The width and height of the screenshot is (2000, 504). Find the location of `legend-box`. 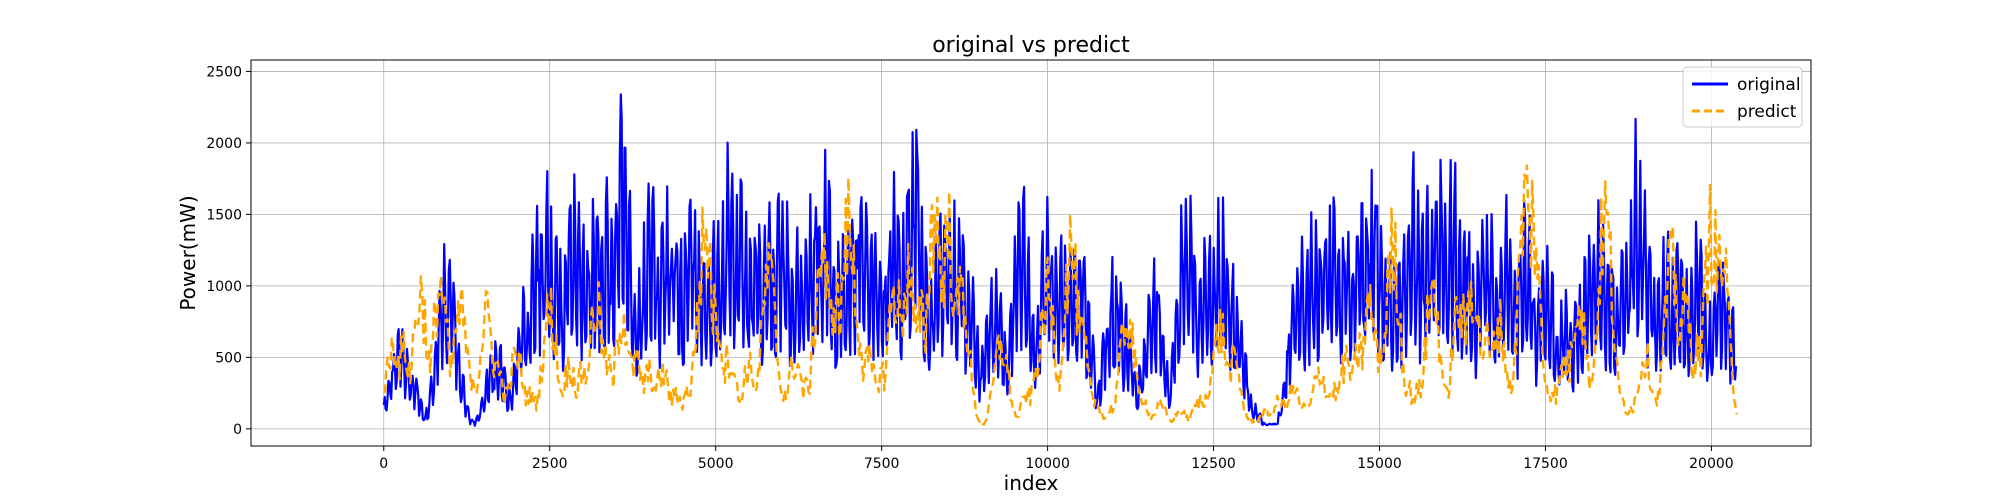

legend-box is located at coordinates (1742, 97).